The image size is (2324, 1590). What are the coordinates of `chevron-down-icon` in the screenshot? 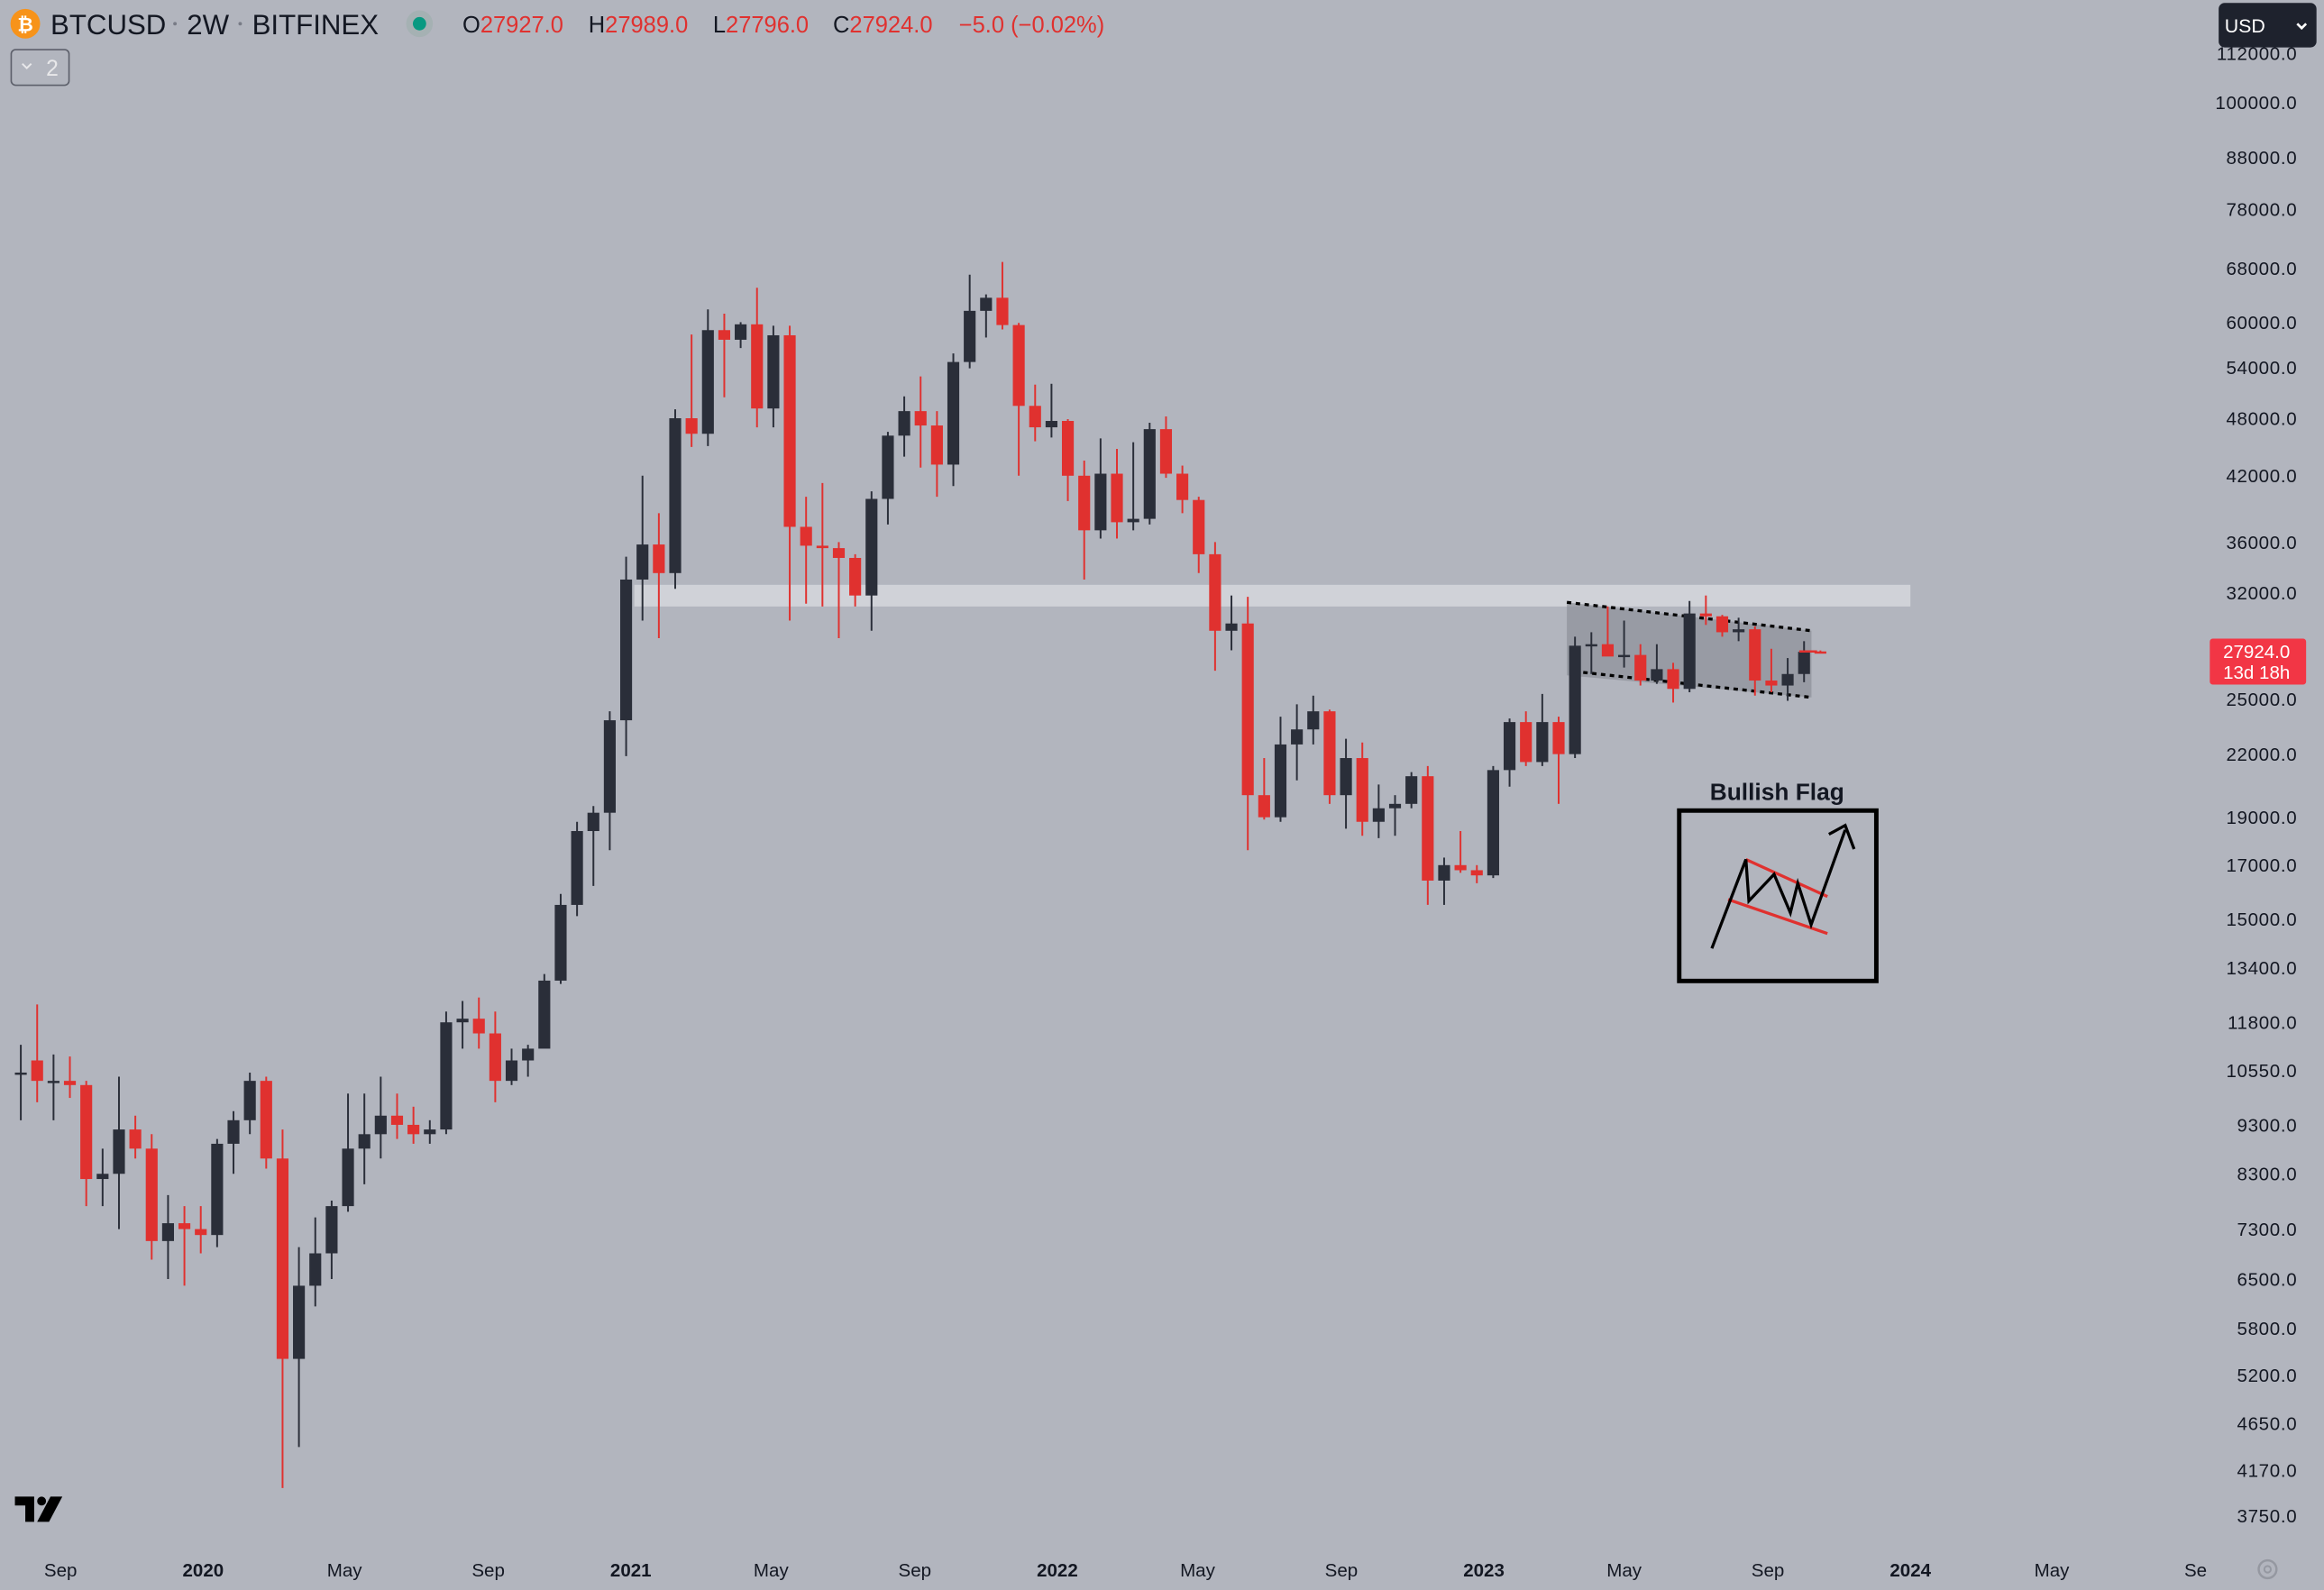 It's located at (27, 66).